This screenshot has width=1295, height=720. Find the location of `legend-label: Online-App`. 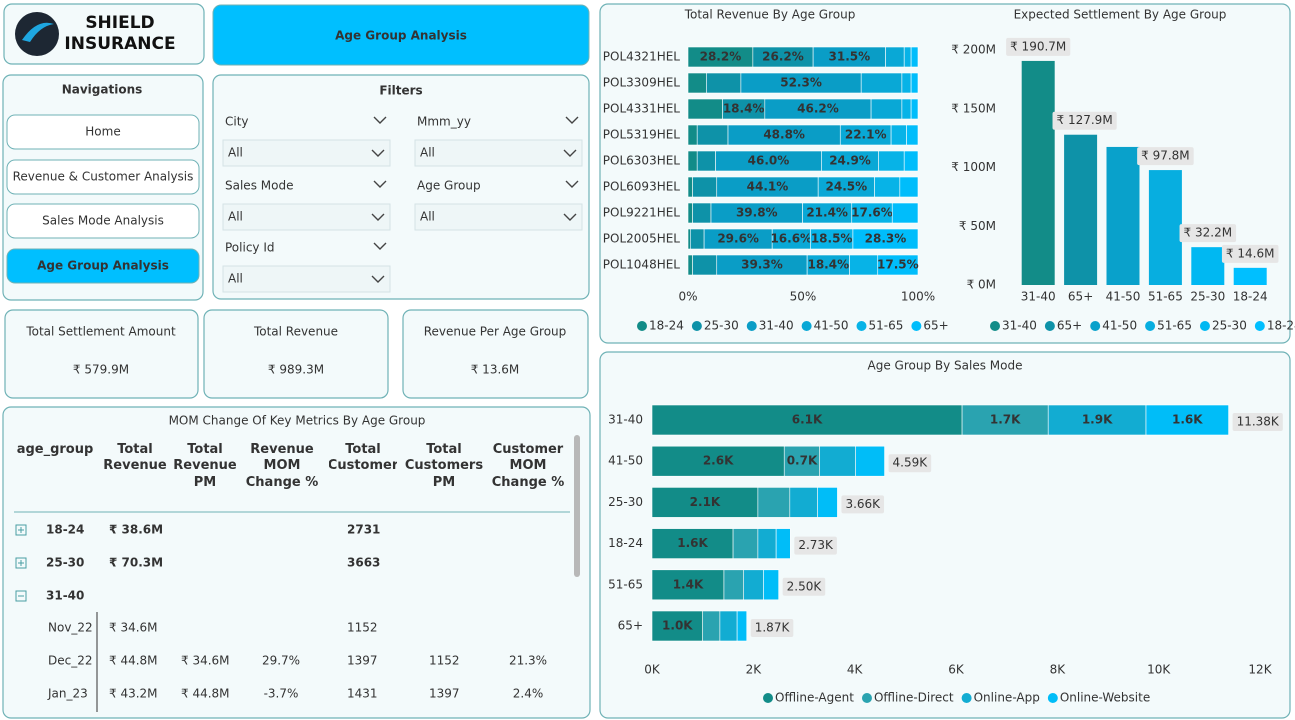

legend-label: Online-App is located at coordinates (1007, 698).